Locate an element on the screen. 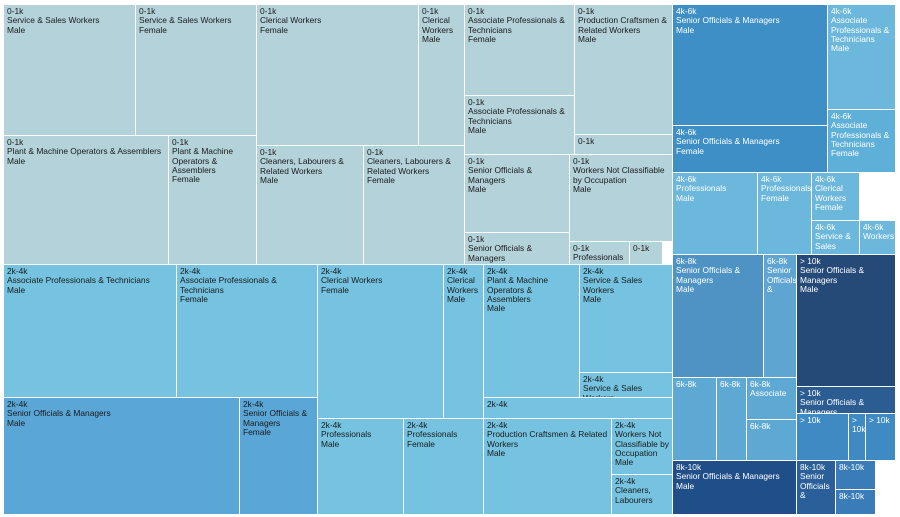 The image size is (900, 517). treemap-cell-6k-8k-senior-officials: 6k-8k Senior Officials & is located at coordinates (780, 316).